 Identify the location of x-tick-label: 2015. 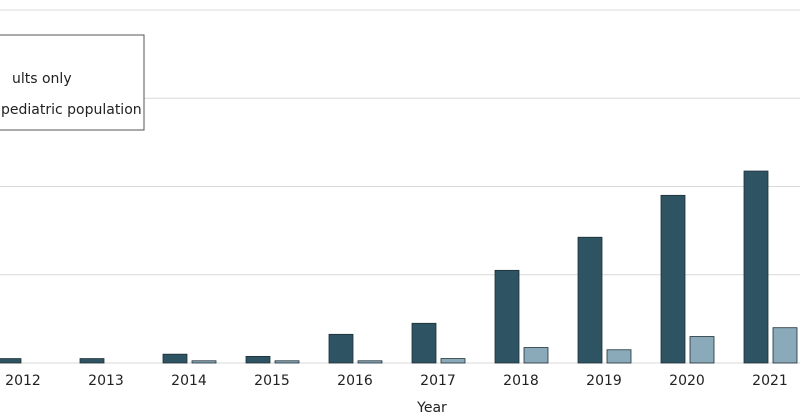
(272, 381).